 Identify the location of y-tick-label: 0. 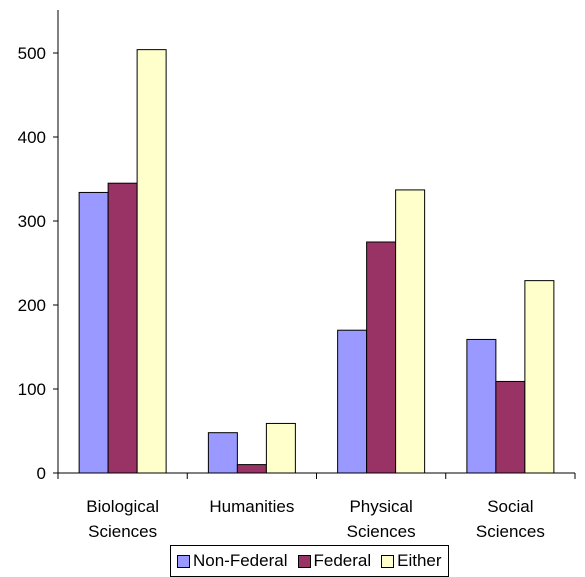
(41, 473).